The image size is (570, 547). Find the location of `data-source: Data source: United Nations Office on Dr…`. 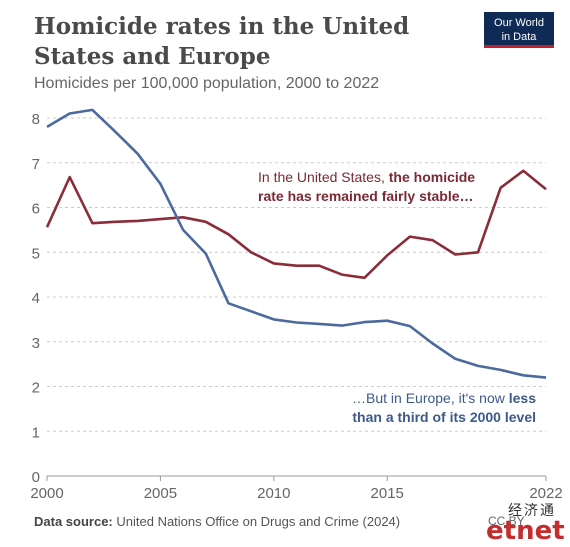

data-source: Data source: United Nations Office on Dr… is located at coordinates (217, 521).